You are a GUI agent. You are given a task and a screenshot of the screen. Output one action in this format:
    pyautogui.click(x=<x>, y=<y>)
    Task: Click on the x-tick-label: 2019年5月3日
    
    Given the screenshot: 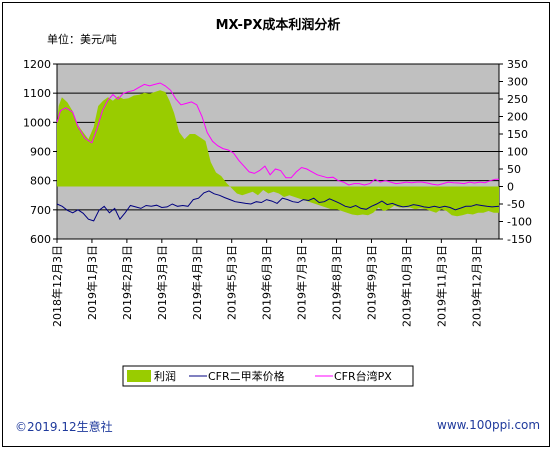 What is the action you would take?
    pyautogui.click(x=232, y=282)
    